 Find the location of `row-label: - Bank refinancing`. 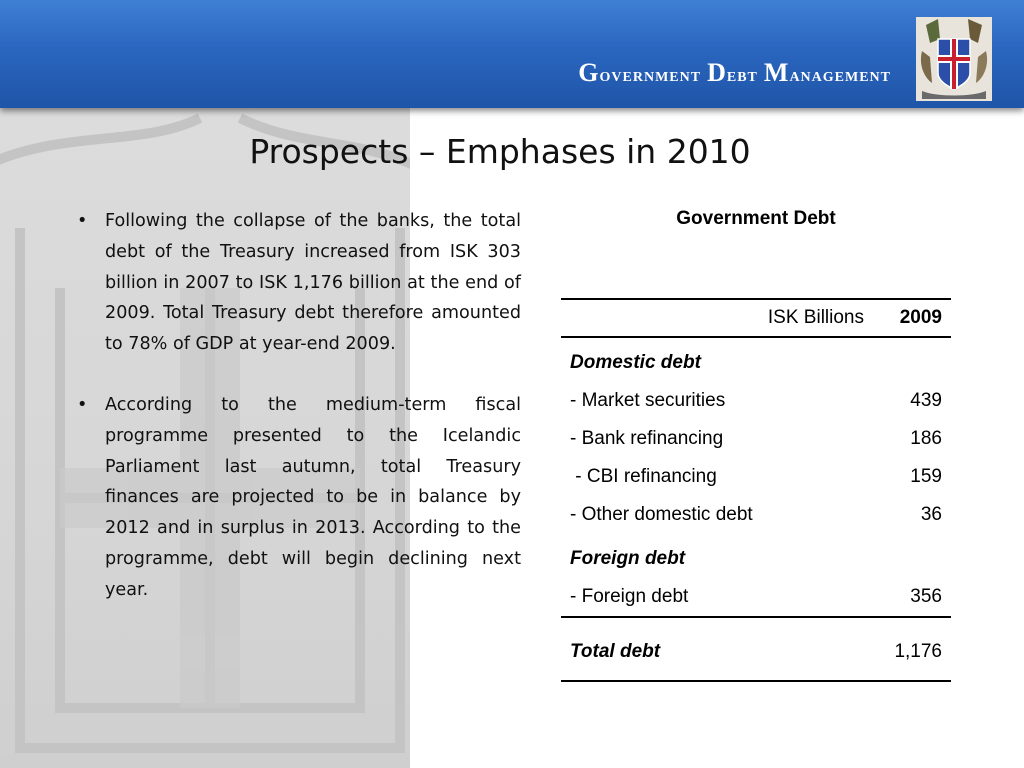

row-label: - Bank refinancing is located at coordinates (647, 438).